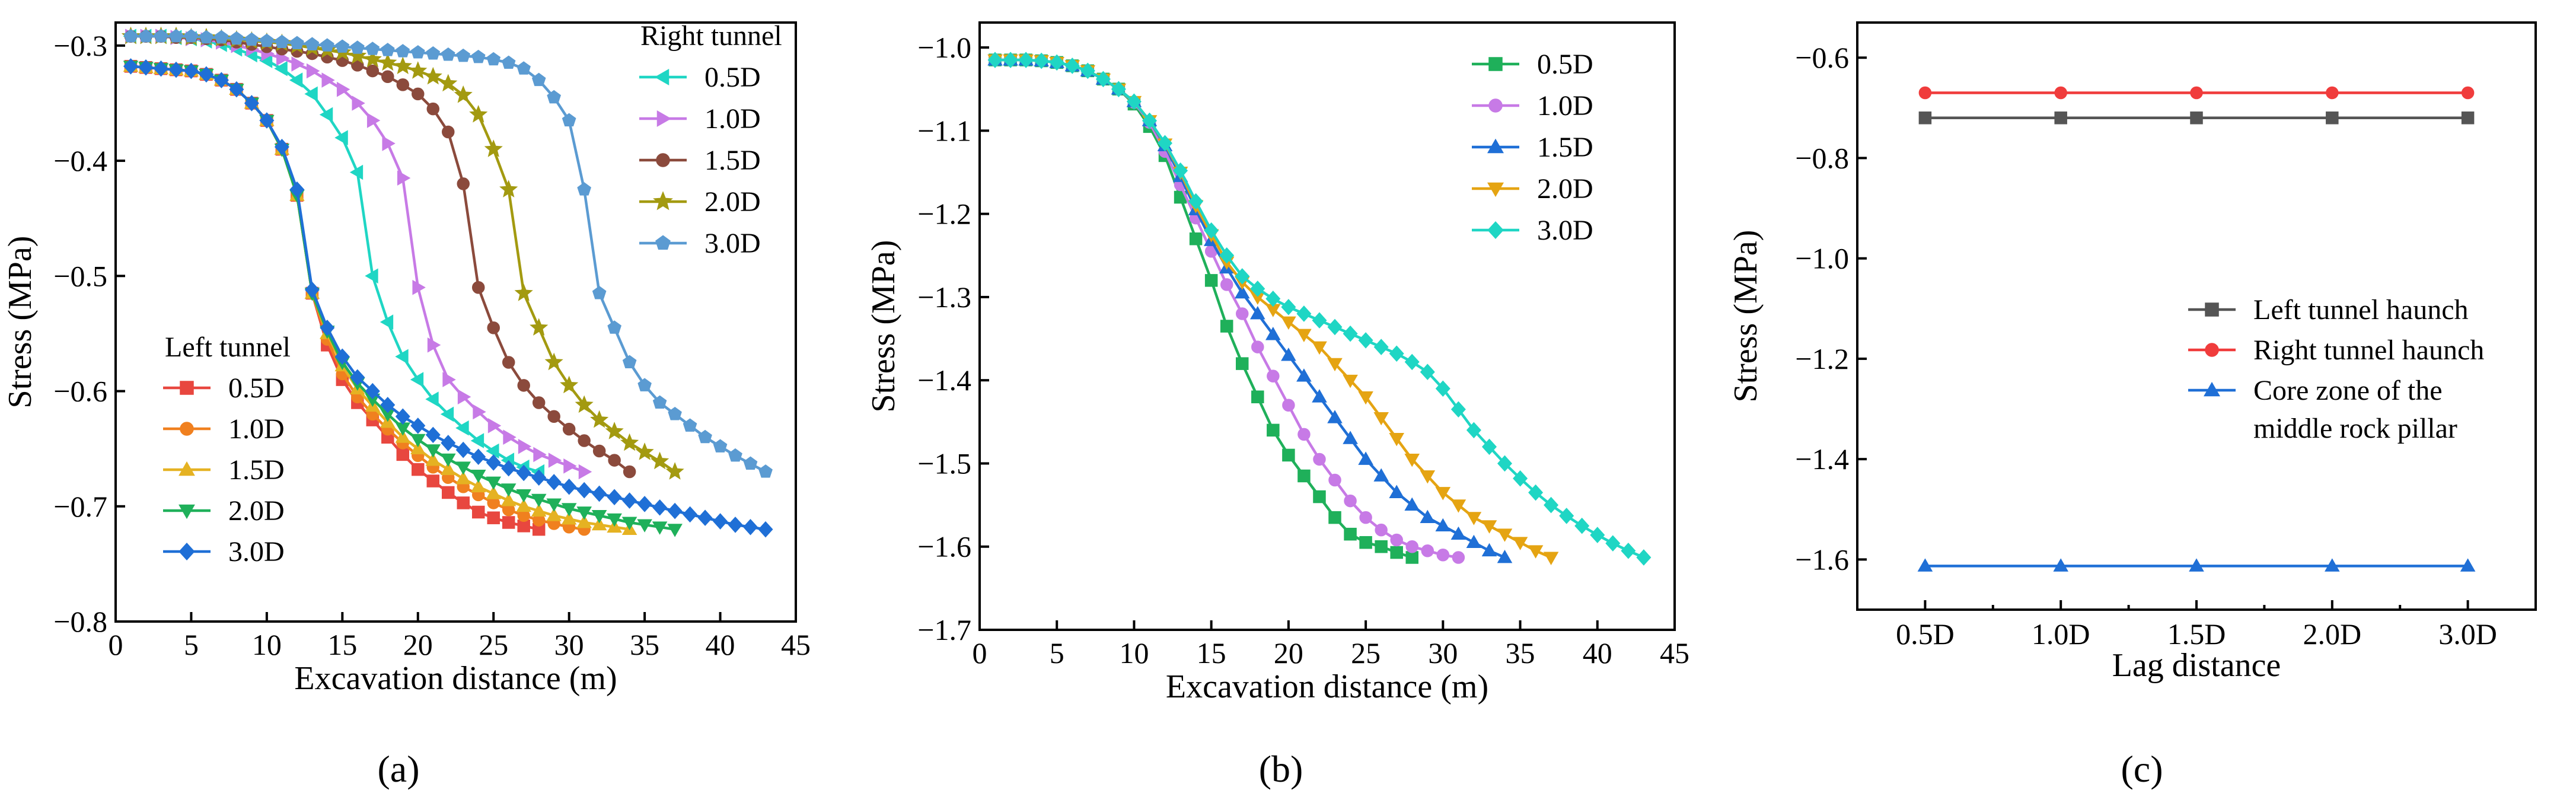 The width and height of the screenshot is (2576, 803). What do you see at coordinates (2196, 565) in the screenshot?
I see `series-core-zone-of-the-middle-rock-pillar` at bounding box center [2196, 565].